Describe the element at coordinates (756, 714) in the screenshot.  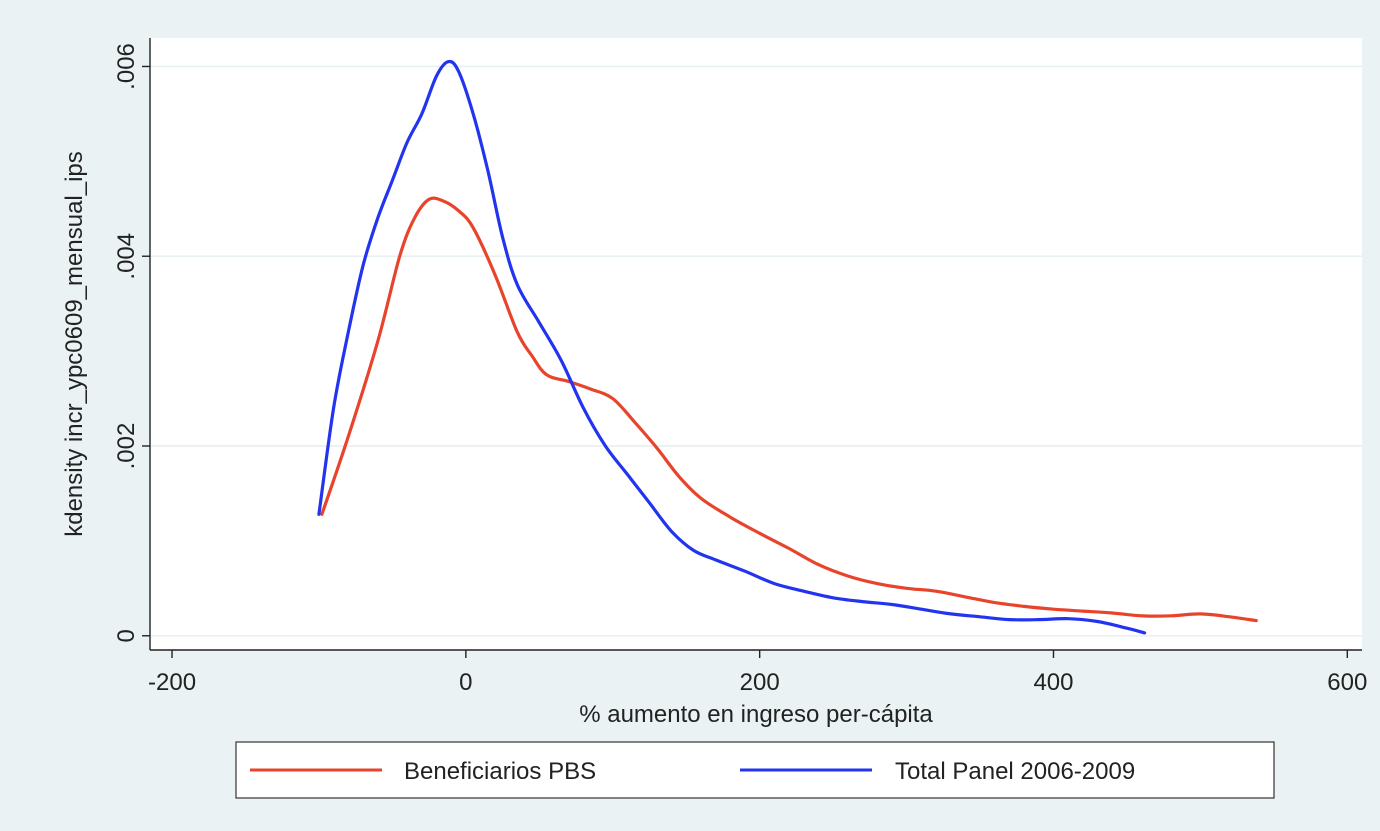
I see `x-axis-title: % aumento en ingreso per-cápita` at that location.